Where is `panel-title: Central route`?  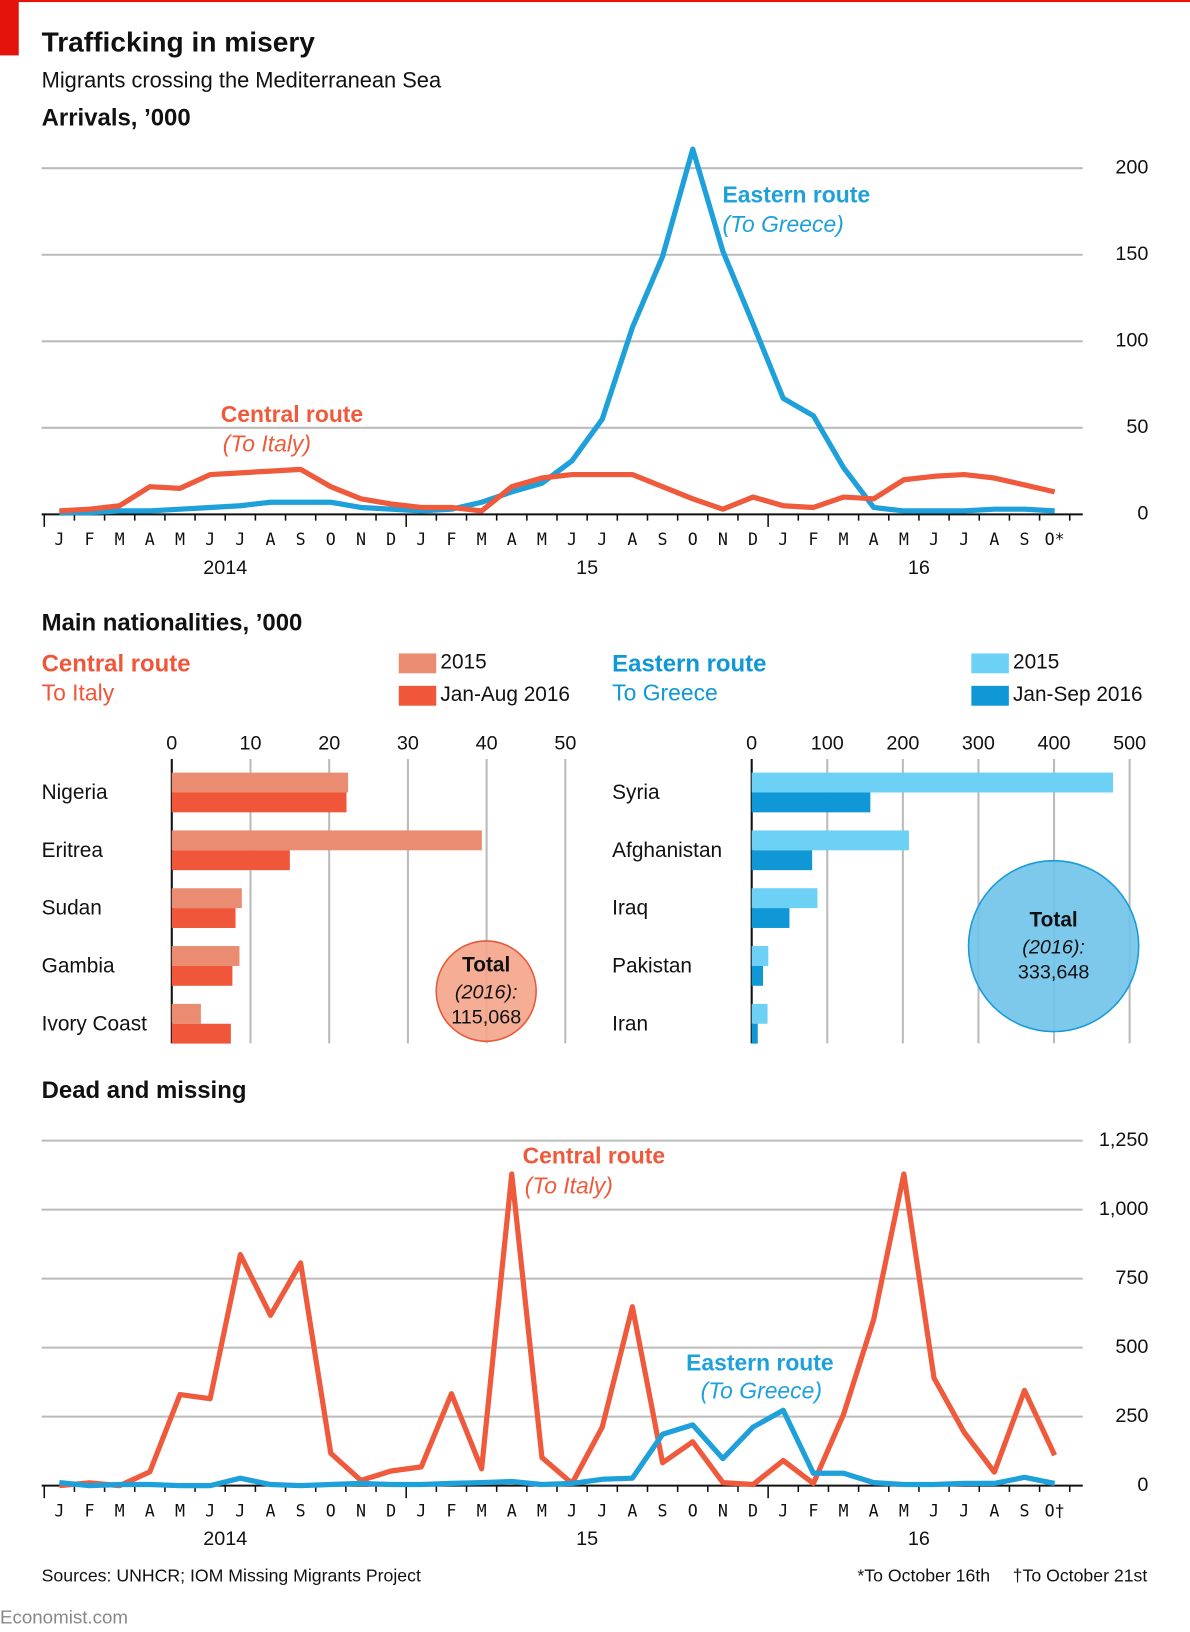
panel-title: Central route is located at coordinates (116, 663).